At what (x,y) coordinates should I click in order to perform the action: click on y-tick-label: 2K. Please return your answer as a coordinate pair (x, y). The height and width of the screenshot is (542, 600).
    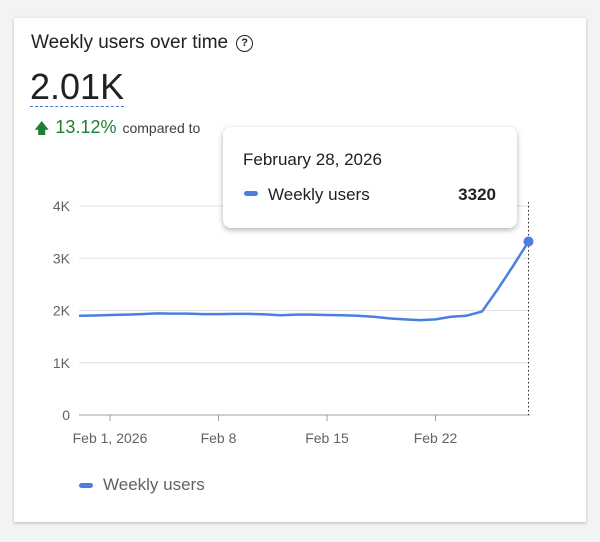
    Looking at the image, I should click on (62, 311).